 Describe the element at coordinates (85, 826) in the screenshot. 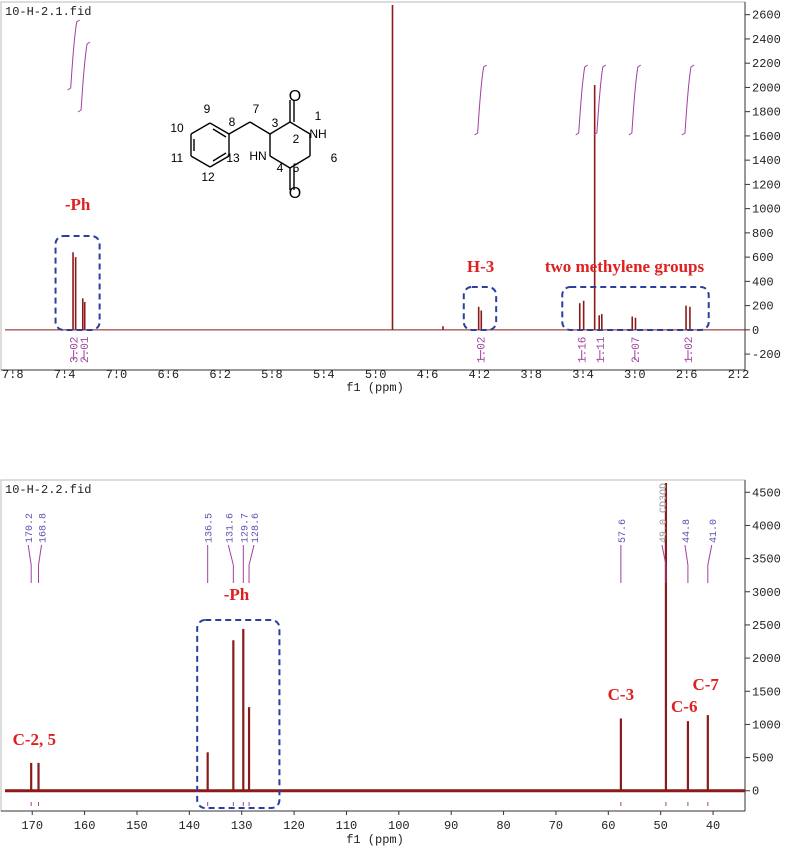

I see `x-tick-label: 160` at that location.